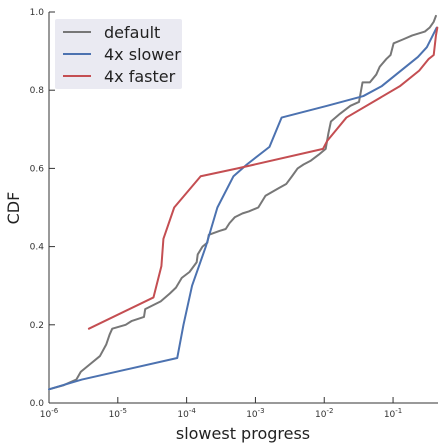 The height and width of the screenshot is (448, 446). I want to click on legend-label-default: default, so click(132, 32).